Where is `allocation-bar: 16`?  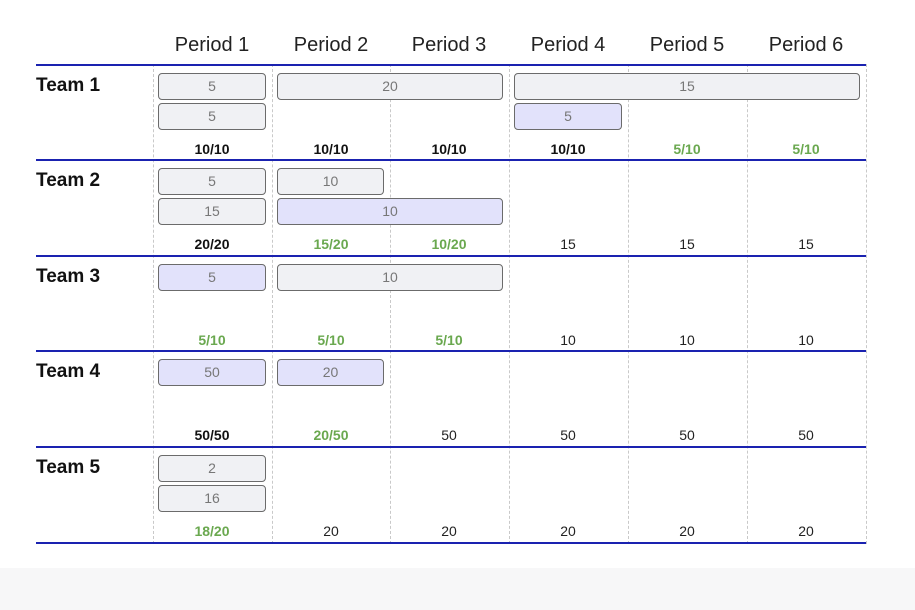
allocation-bar: 16 is located at coordinates (212, 498).